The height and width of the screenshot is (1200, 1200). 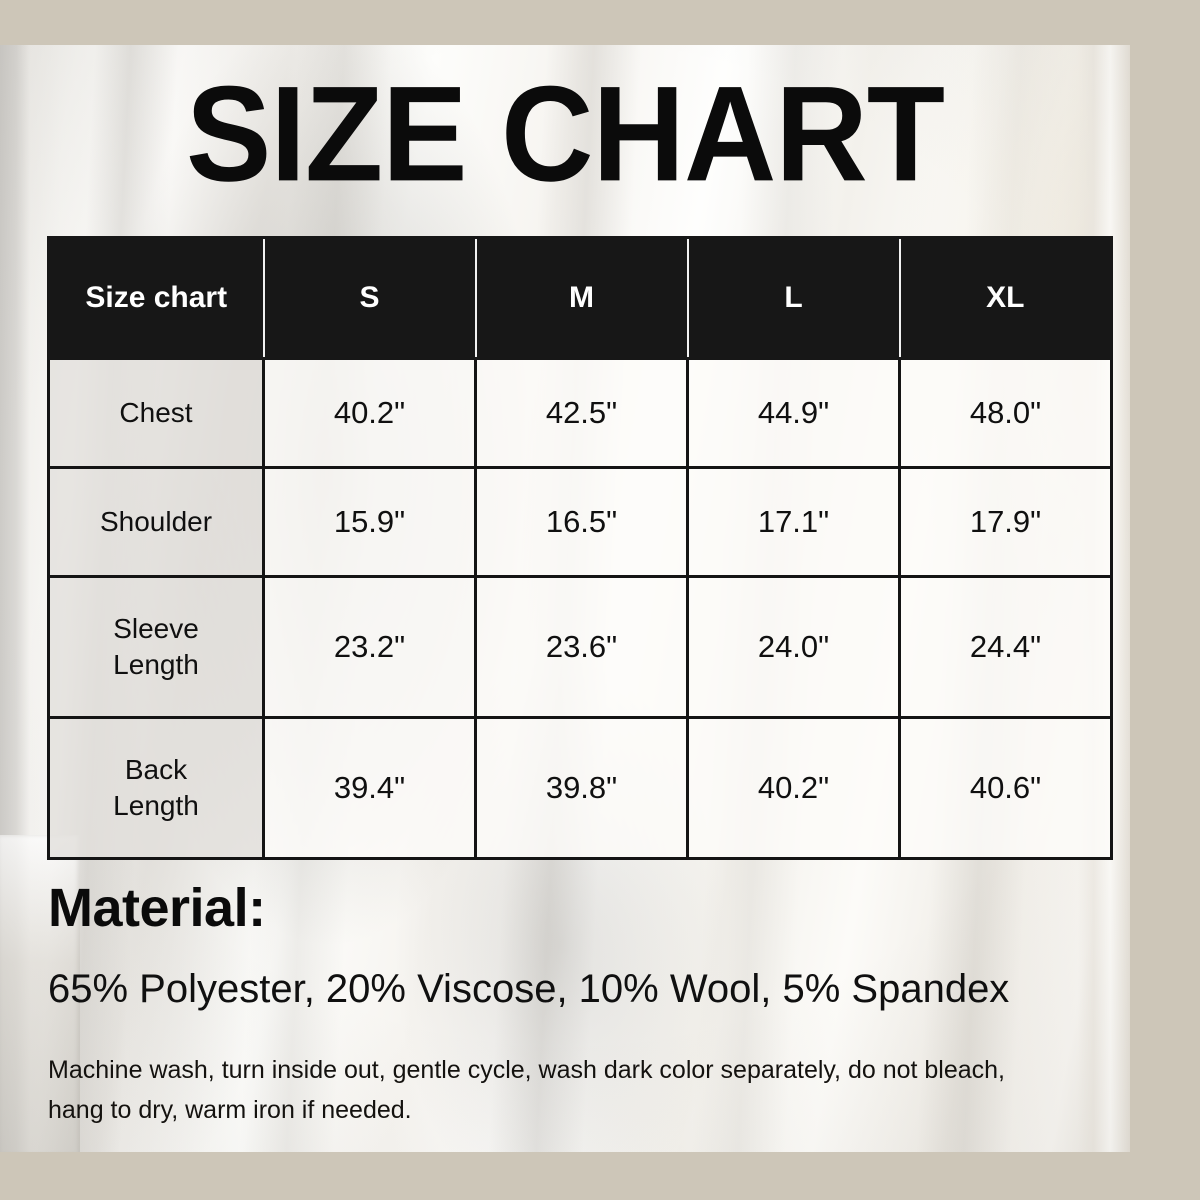 I want to click on cell-shoulder-m: 16.5", so click(x=581, y=522).